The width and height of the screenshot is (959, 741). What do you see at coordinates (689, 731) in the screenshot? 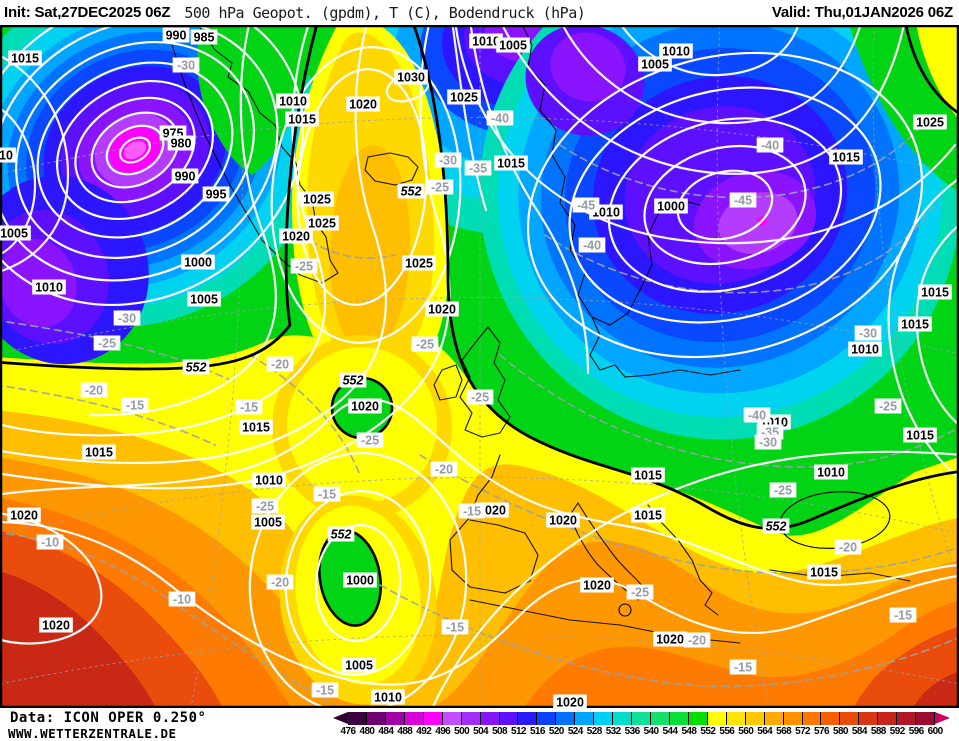
I see `colorbar-tick-label: 548` at bounding box center [689, 731].